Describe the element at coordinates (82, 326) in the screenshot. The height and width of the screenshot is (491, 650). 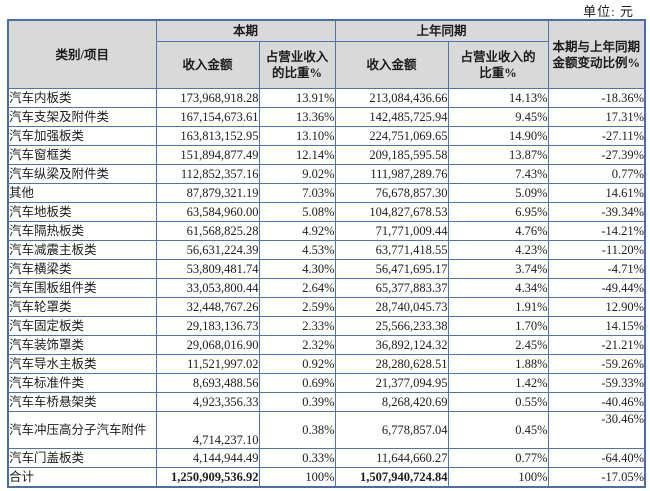
I see `category-cell: 汽车固定板类` at that location.